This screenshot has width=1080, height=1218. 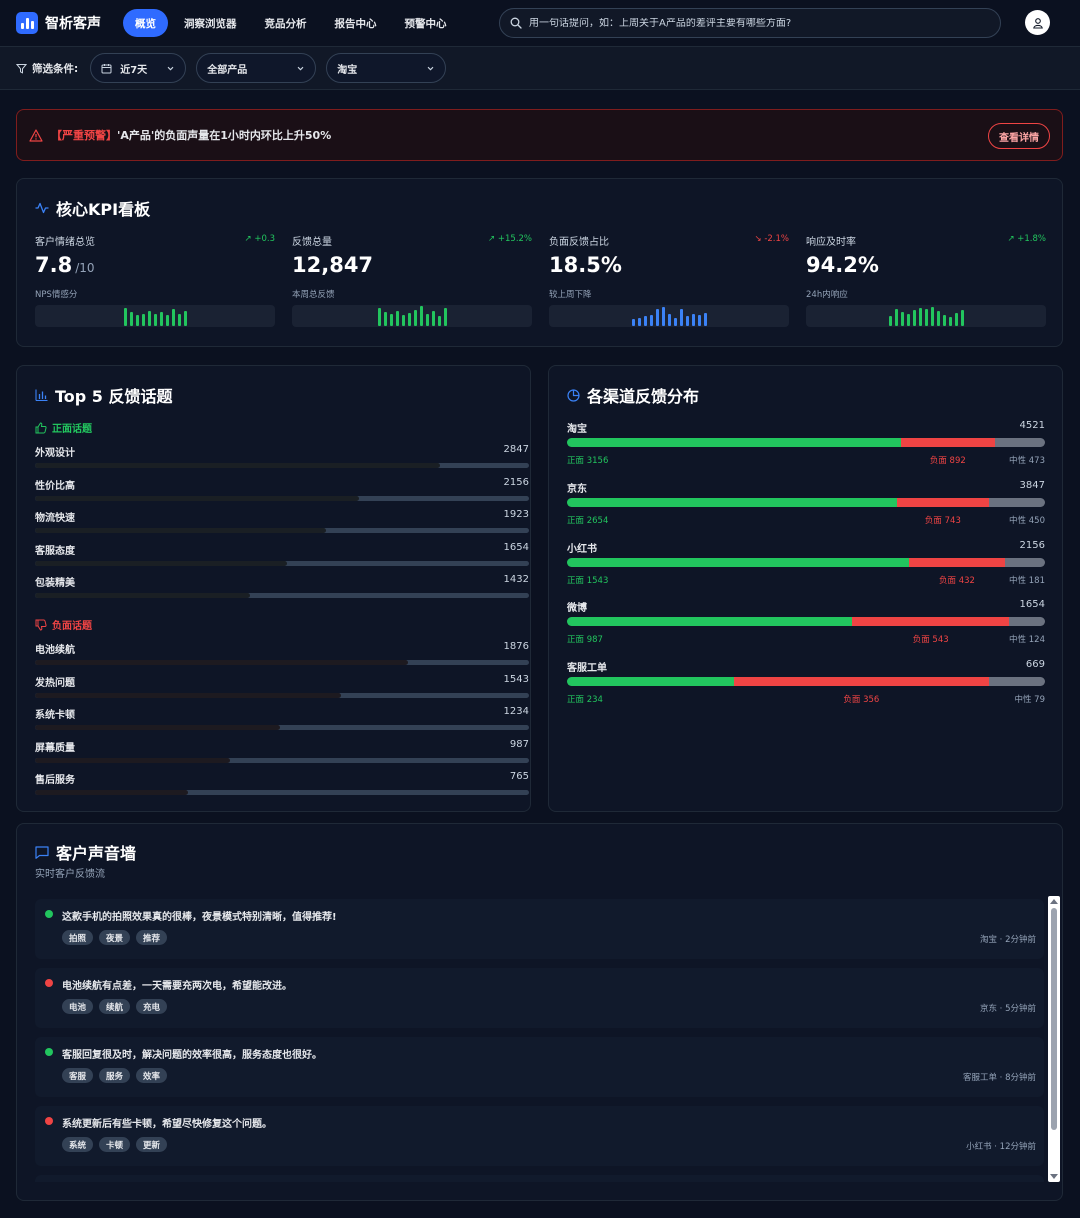 I want to click on topic-row: 物流快速 1923, so click(x=282, y=524).